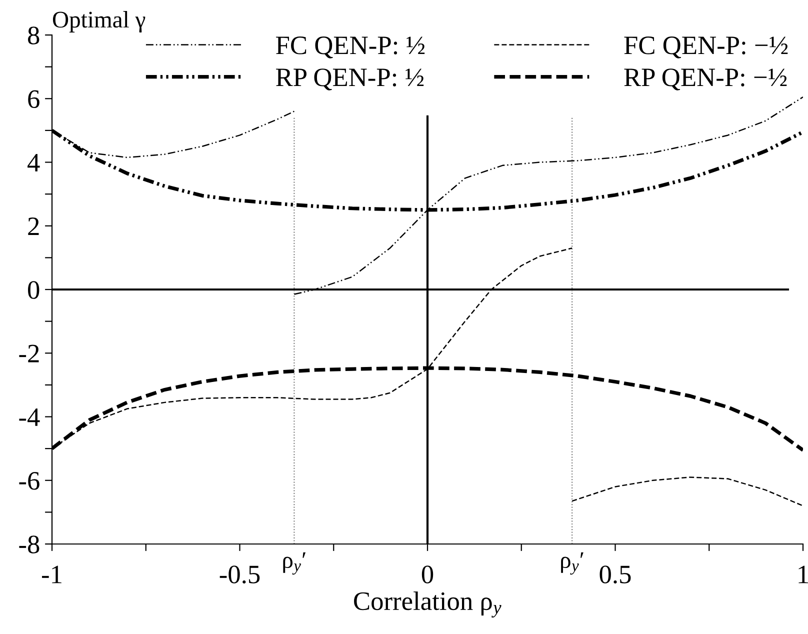 The image size is (808, 634). I want to click on legend-label: RP QEN-P: −½, so click(705, 79).